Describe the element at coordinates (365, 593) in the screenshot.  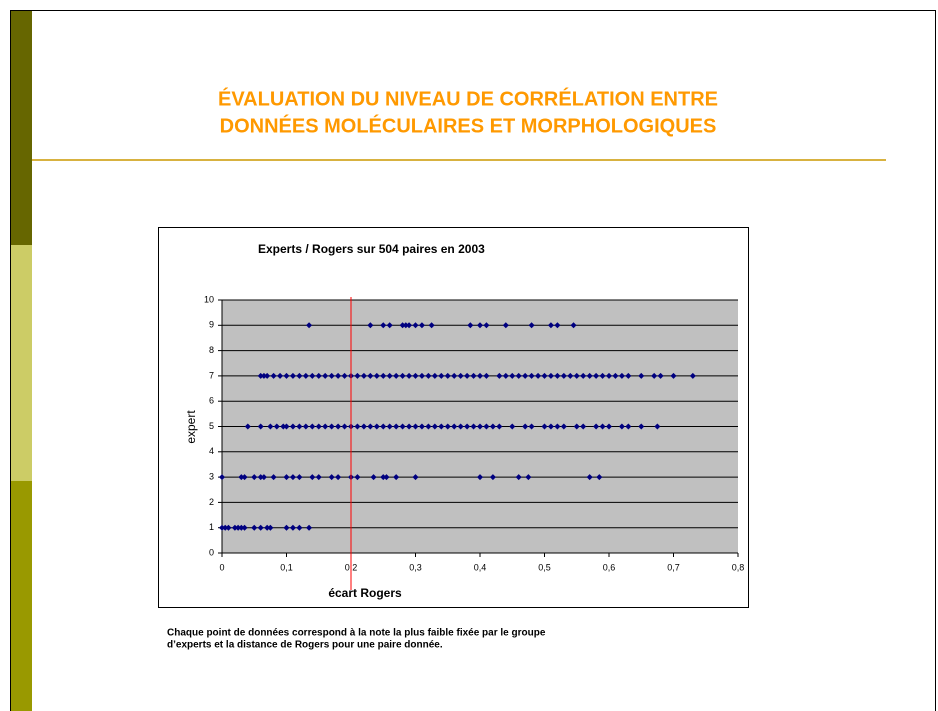
I see `x-axis-label: écart Rogers` at that location.